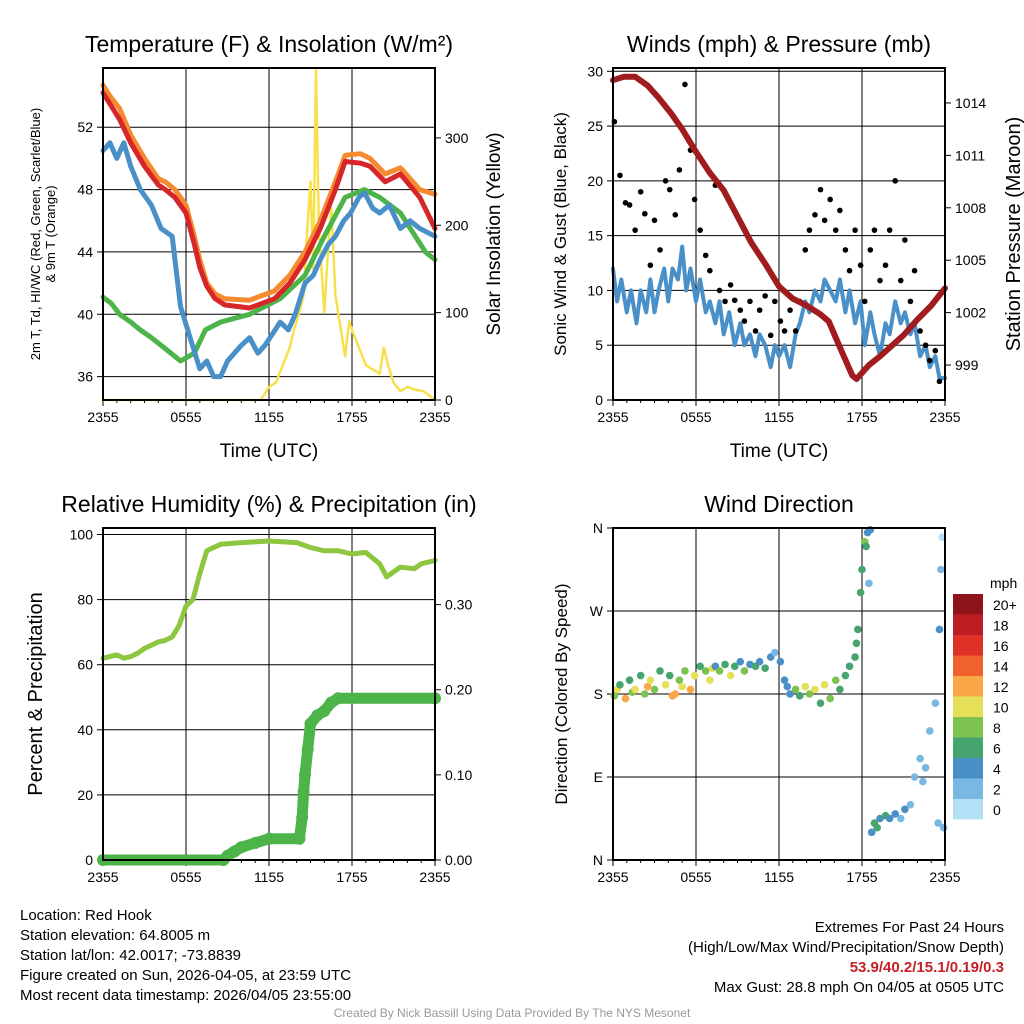  What do you see at coordinates (82, 535) in the screenshot?
I see `y-tick-label: 100` at bounding box center [82, 535].